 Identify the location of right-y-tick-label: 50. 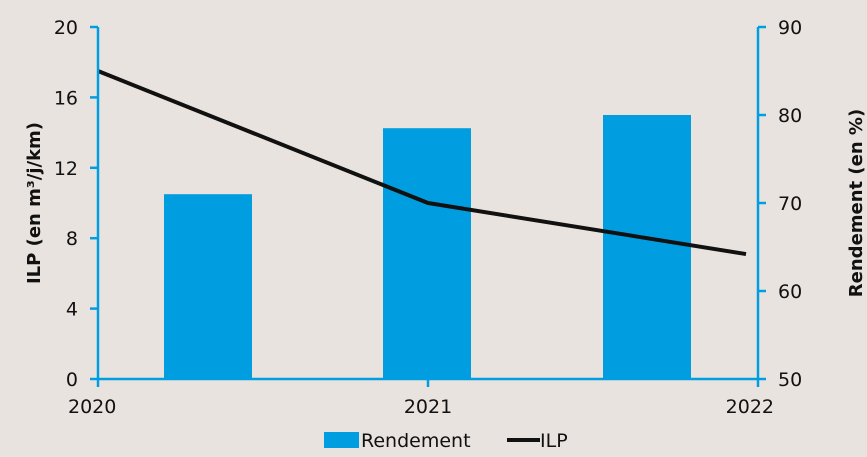
(790, 380).